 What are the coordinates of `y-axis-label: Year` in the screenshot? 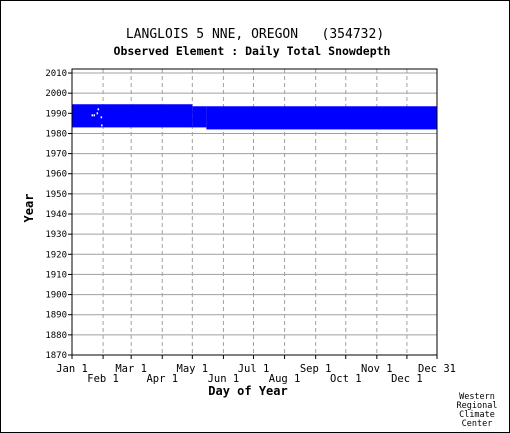 It's located at (29, 208).